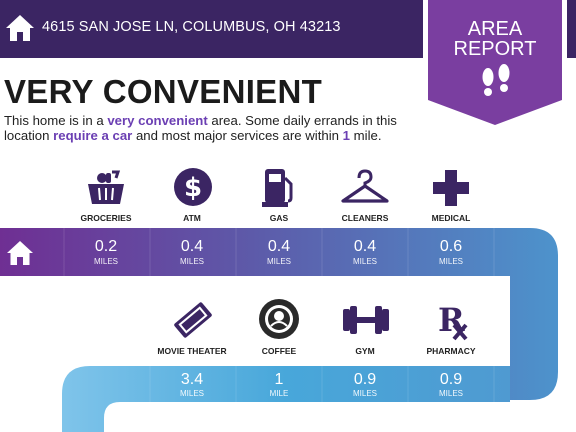  I want to click on hanger-icon, so click(365, 186).